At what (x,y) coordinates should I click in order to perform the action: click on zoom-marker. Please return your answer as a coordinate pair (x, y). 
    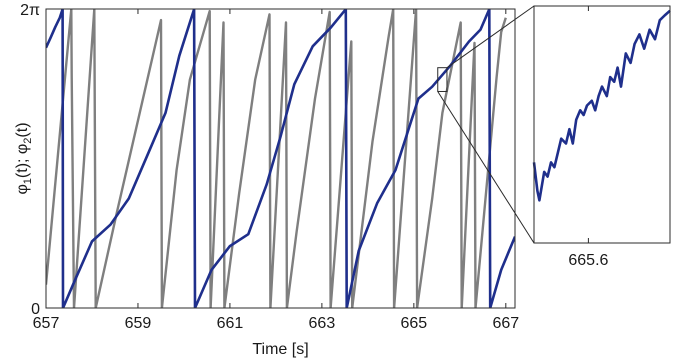
    Looking at the image, I should click on (486, 124).